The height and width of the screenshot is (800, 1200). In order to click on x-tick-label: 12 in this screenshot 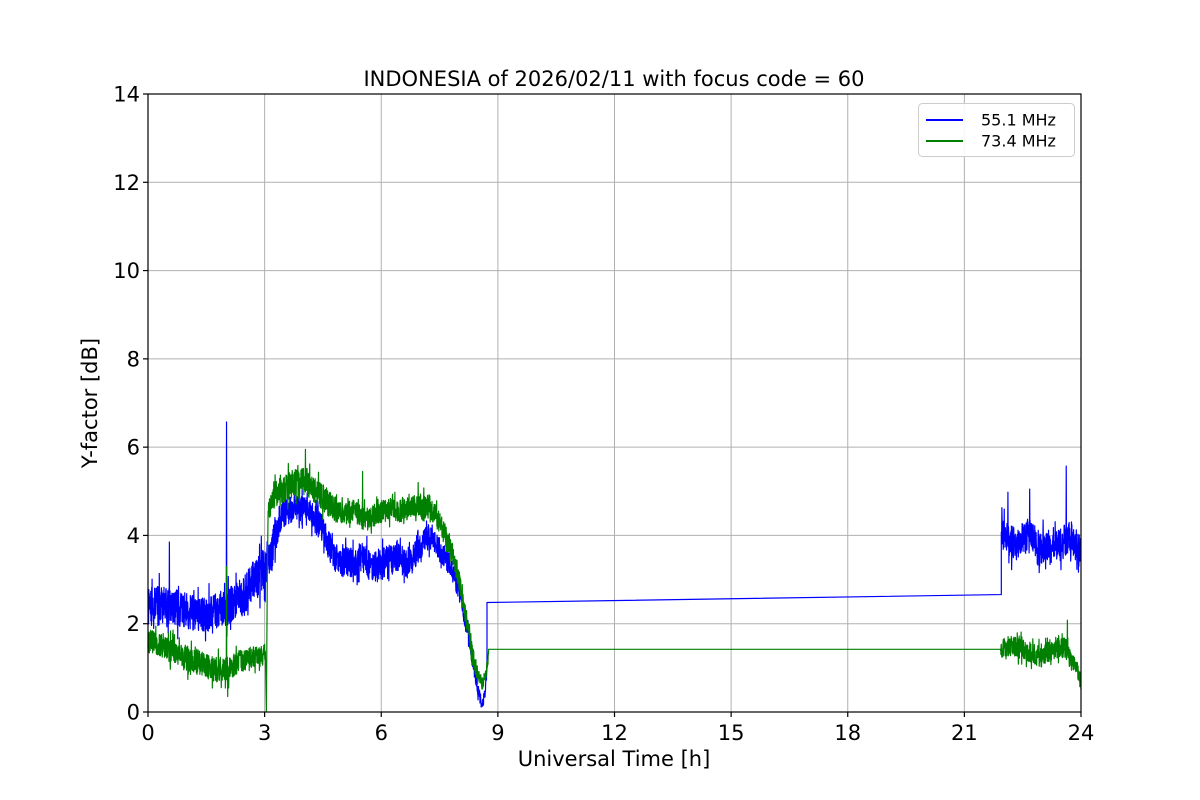, I will do `click(614, 733)`.